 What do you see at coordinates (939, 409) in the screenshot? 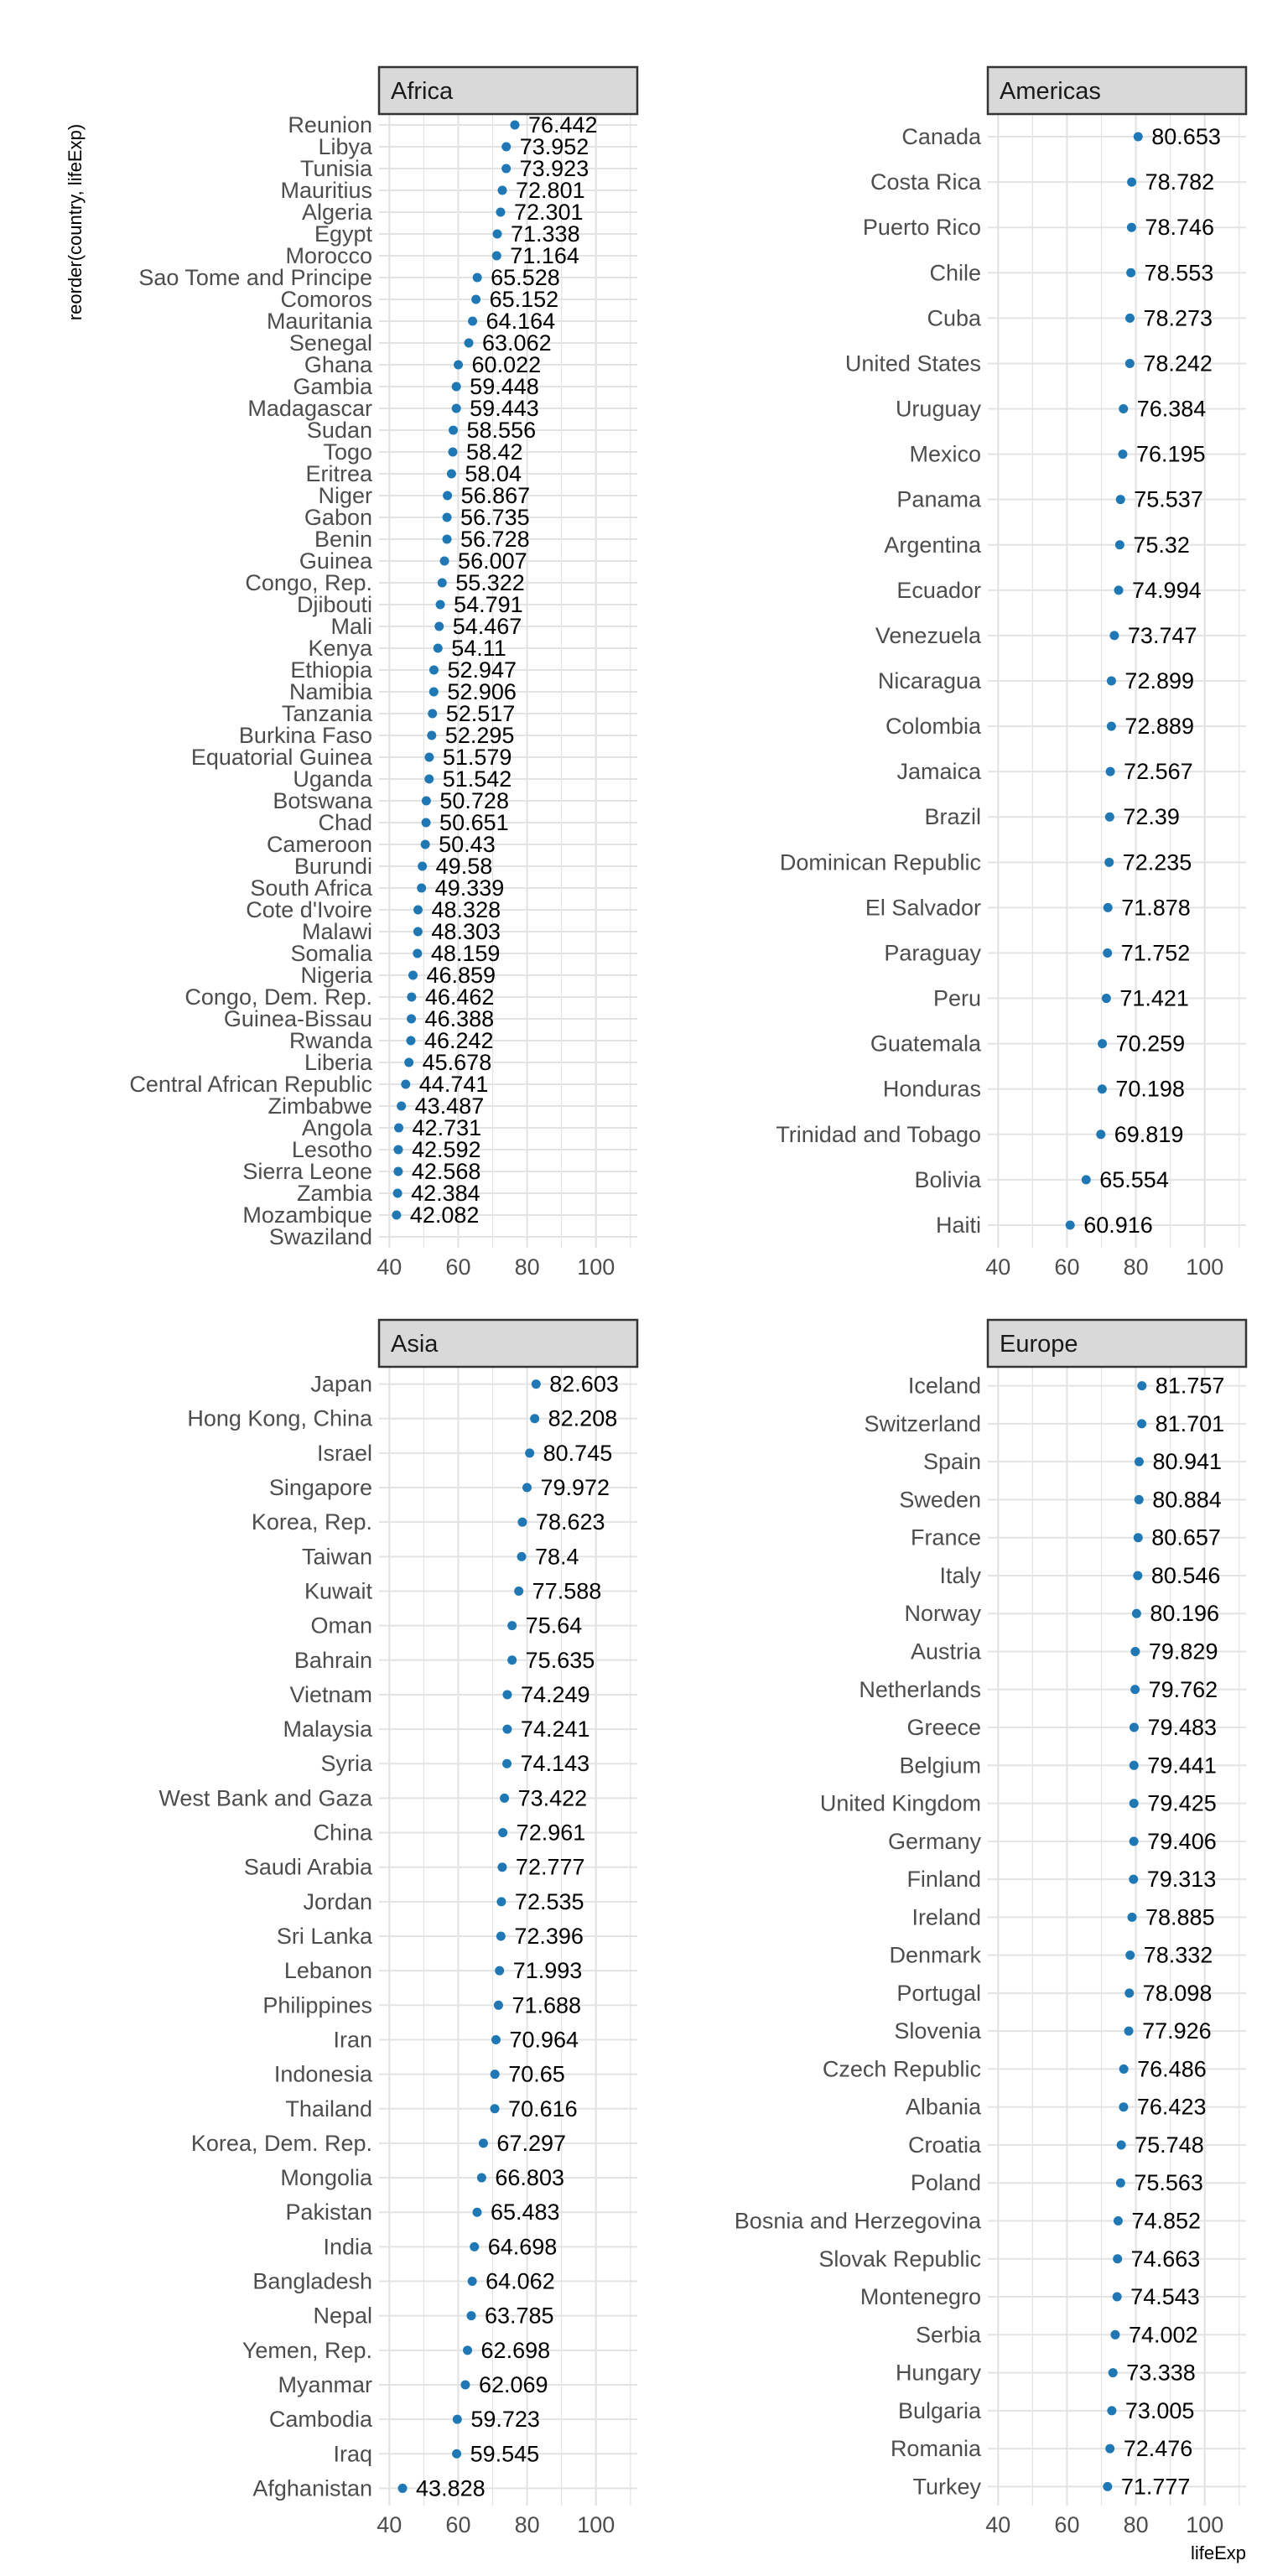
I see `y-tick-label: Uruguay` at bounding box center [939, 409].